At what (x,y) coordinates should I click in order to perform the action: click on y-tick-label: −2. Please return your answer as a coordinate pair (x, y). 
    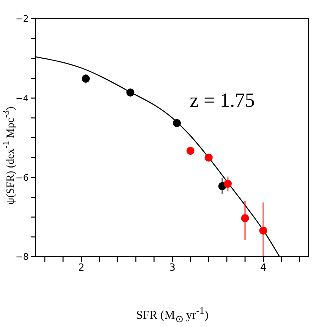
    Looking at the image, I should click on (22, 20).